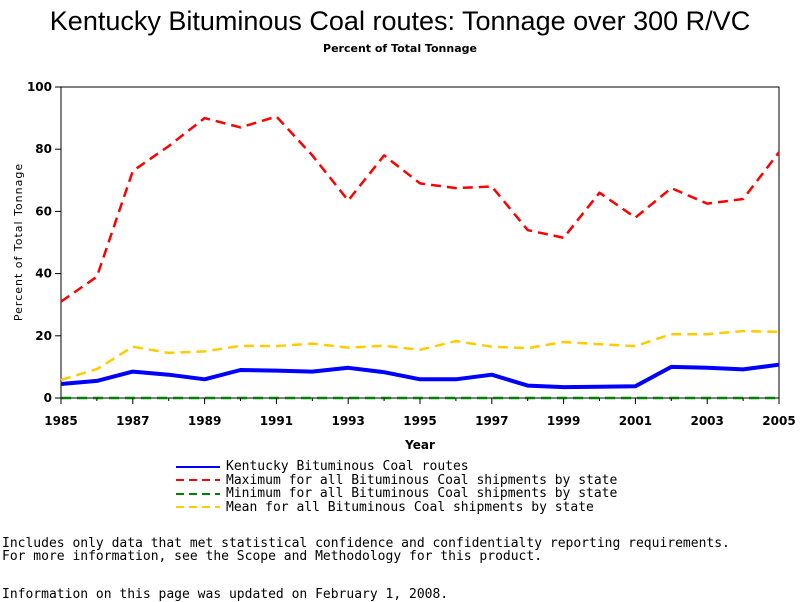 The width and height of the screenshot is (800, 602). I want to click on y-axis-title: Percent of Total Tonnage, so click(18, 242).